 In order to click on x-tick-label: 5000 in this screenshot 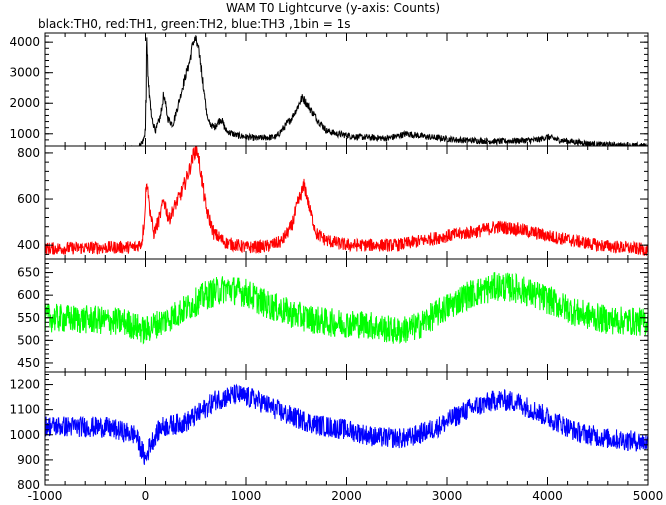, I will do `click(648, 496)`.